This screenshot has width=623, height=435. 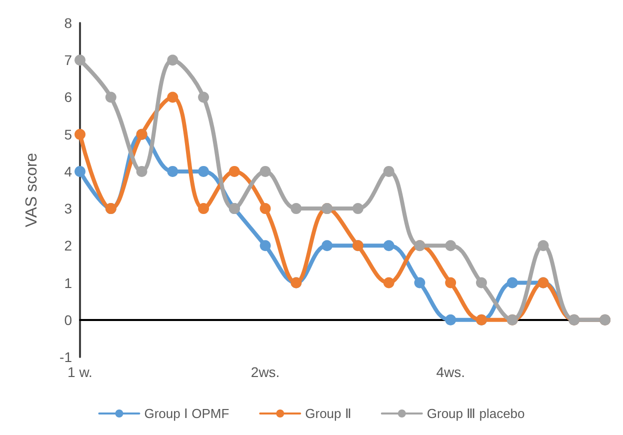 I want to click on y-tick-label: 5, so click(x=68, y=134).